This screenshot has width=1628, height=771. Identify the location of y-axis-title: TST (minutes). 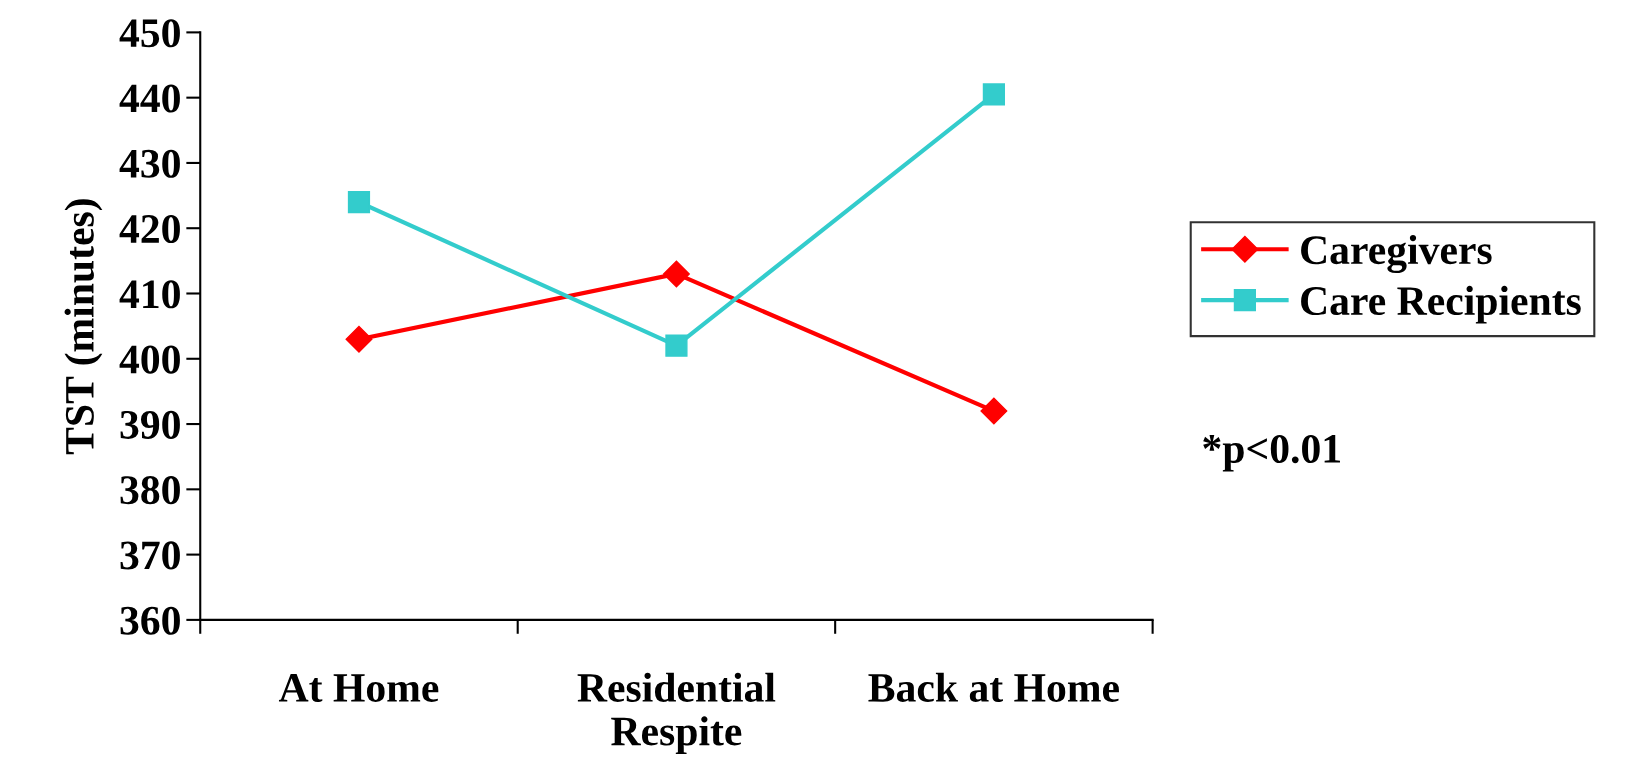
(83, 327).